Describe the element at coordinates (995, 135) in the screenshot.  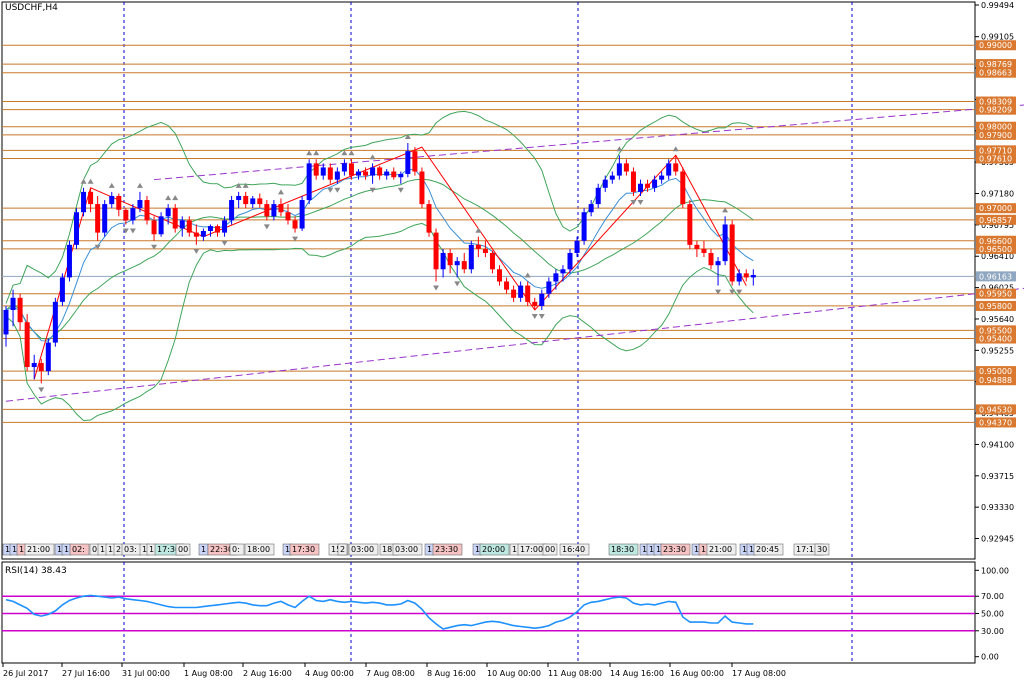
I see `price-level-label: 0.97900` at that location.